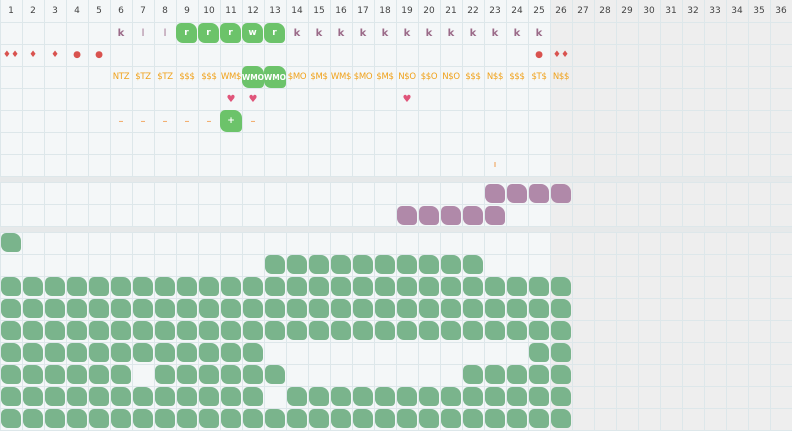  I want to click on column-header-31: 31, so click(671, 11).